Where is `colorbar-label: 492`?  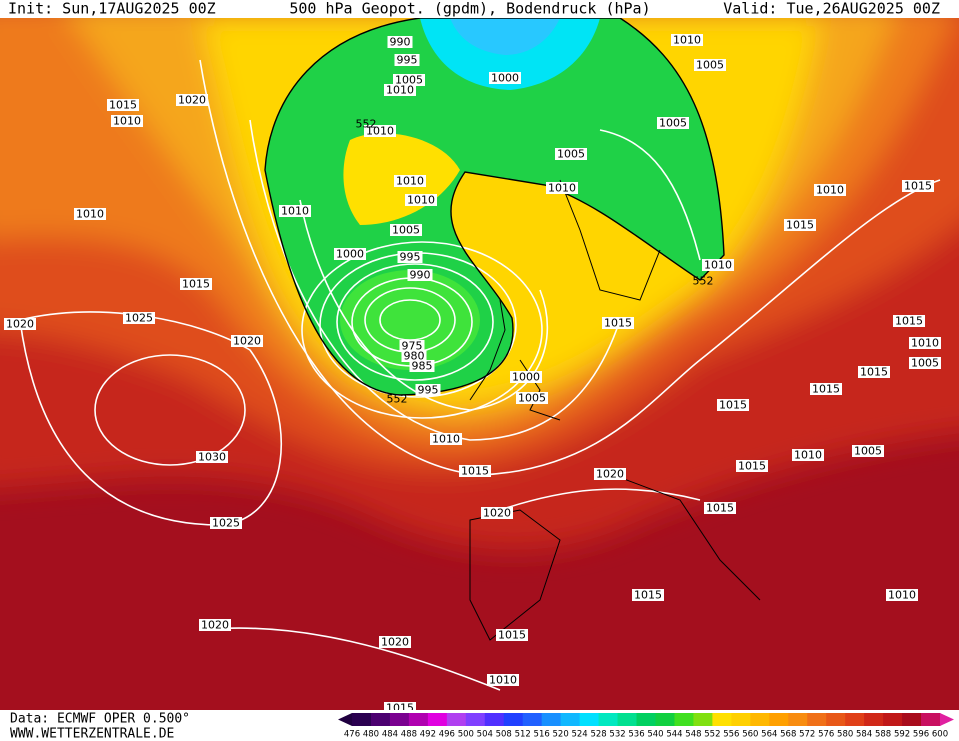
colorbar-label: 492 is located at coordinates (428, 735).